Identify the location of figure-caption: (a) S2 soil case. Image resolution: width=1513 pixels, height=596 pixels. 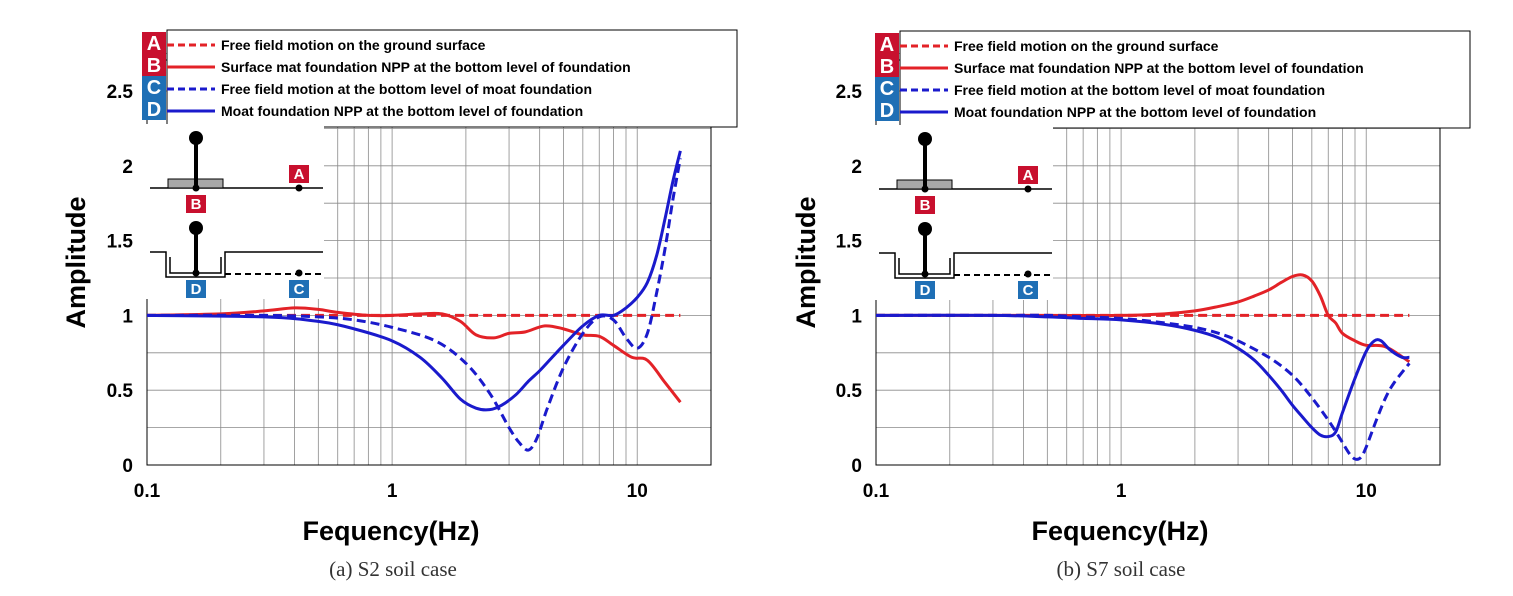
(393, 569).